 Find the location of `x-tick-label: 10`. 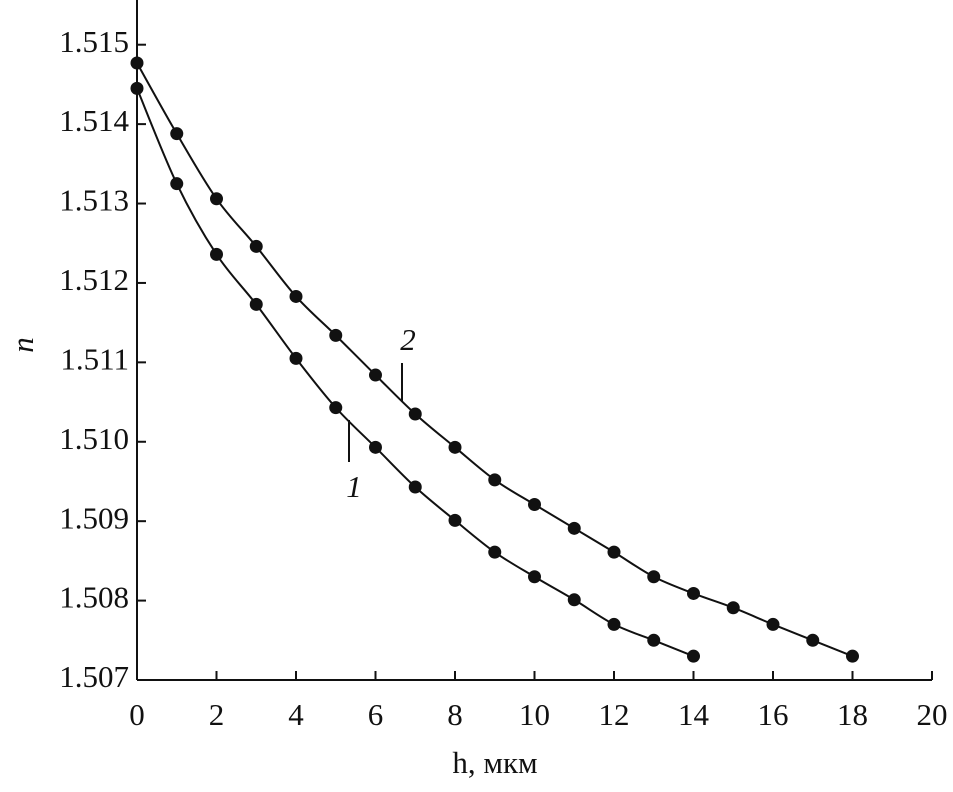

x-tick-label: 10 is located at coordinates (534, 714).